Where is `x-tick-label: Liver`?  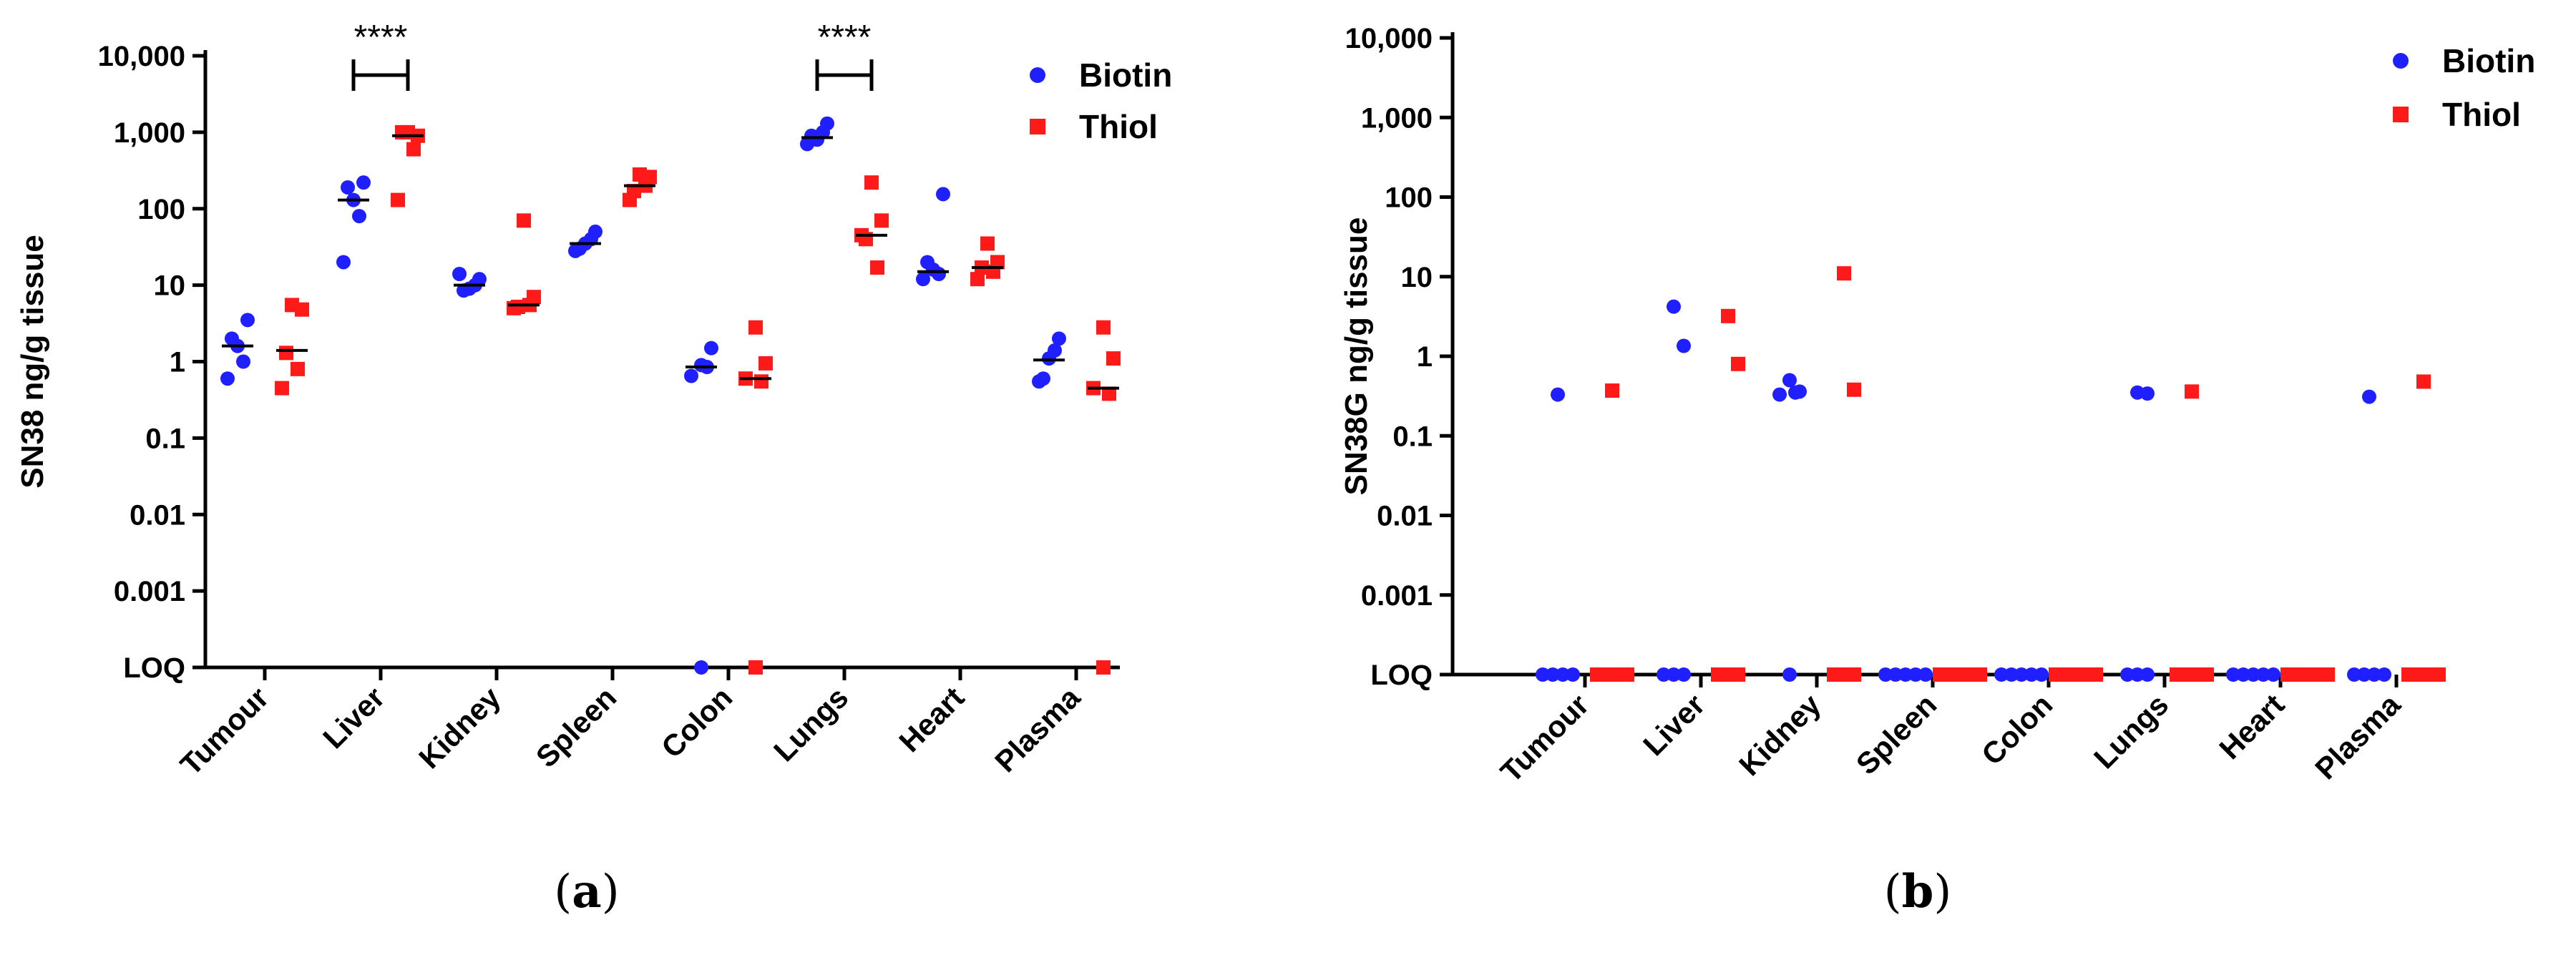 x-tick-label: Liver is located at coordinates (1673, 724).